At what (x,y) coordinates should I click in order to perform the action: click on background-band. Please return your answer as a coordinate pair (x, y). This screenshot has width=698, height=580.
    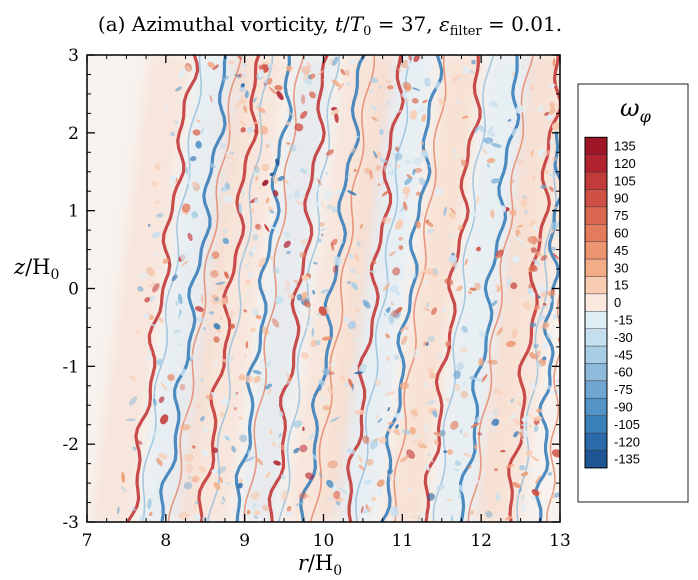
    Looking at the image, I should click on (482, 288).